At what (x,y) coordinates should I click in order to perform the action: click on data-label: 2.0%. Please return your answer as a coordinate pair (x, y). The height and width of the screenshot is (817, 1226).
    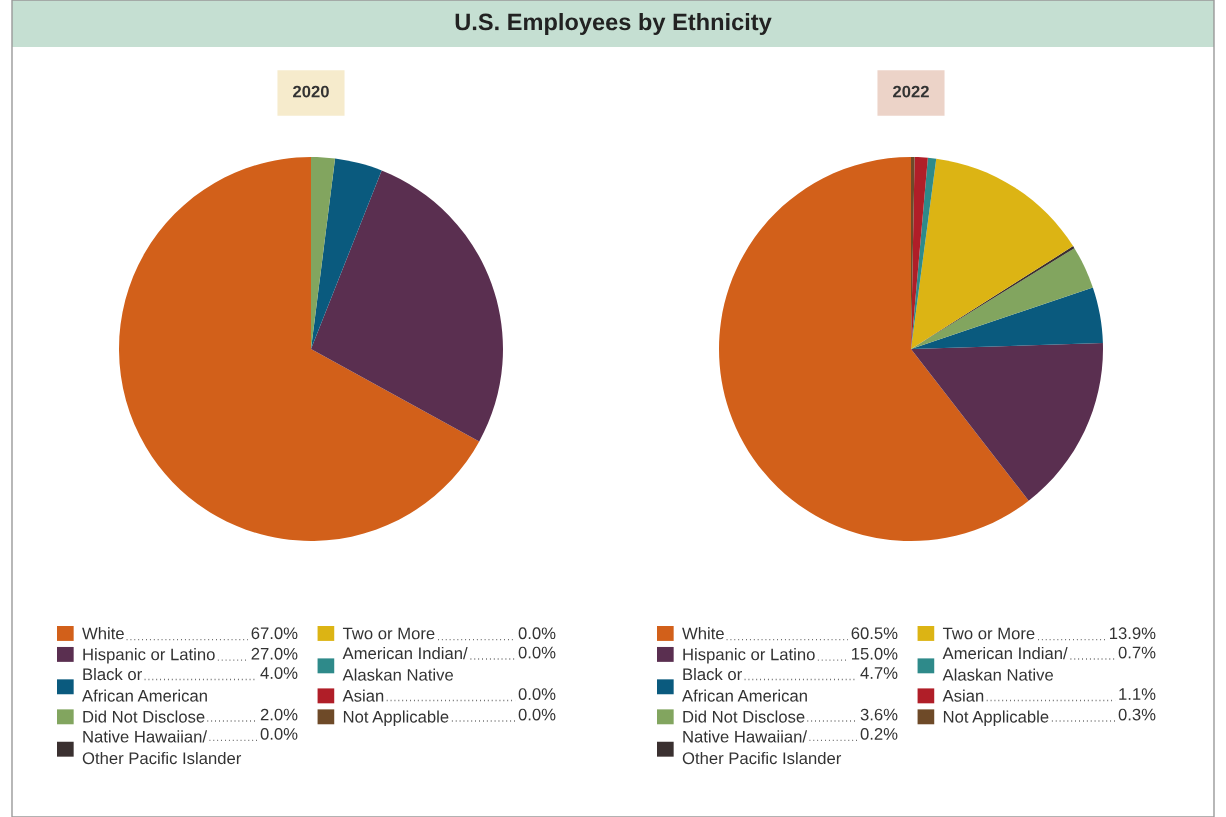
    Looking at the image, I should click on (279, 714).